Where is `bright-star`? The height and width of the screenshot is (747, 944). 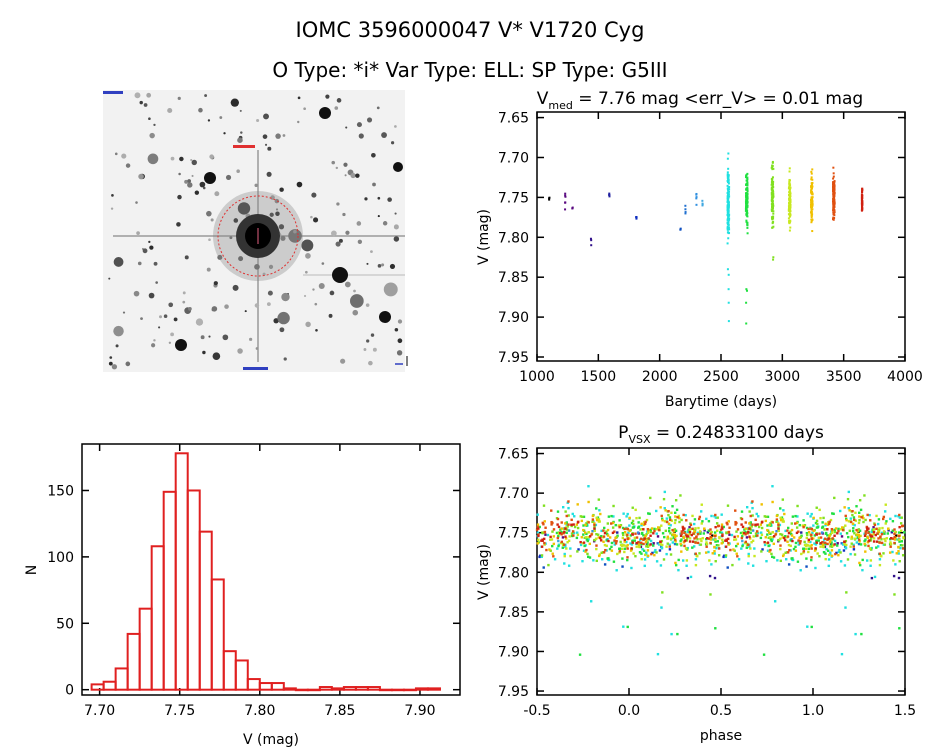 bright-star is located at coordinates (398, 167).